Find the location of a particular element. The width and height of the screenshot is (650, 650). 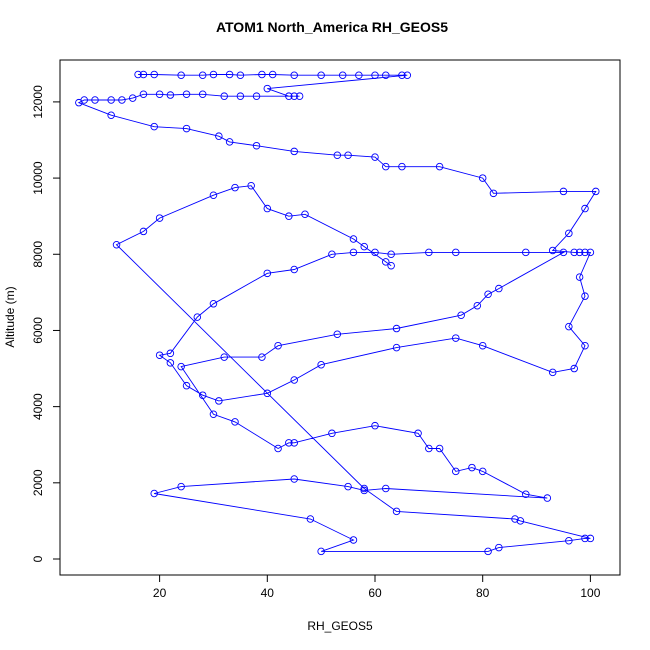

y-axis-label: Altitude (m) is located at coordinates (10, 316).